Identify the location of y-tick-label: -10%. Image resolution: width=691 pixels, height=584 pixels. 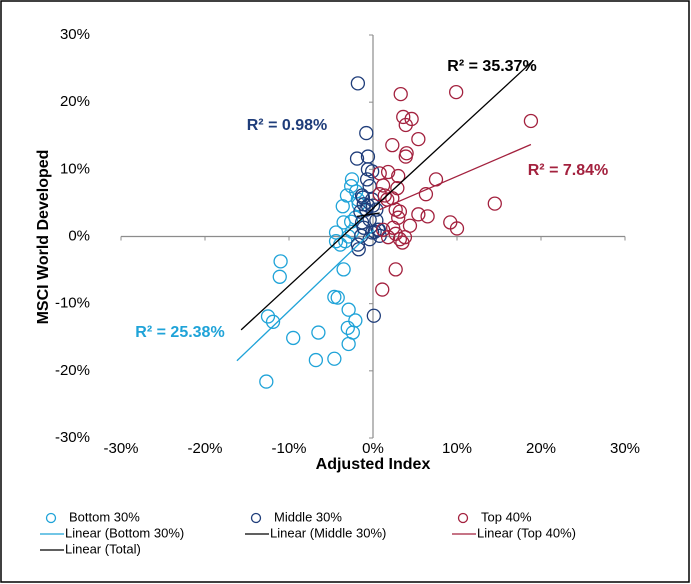
(72, 303).